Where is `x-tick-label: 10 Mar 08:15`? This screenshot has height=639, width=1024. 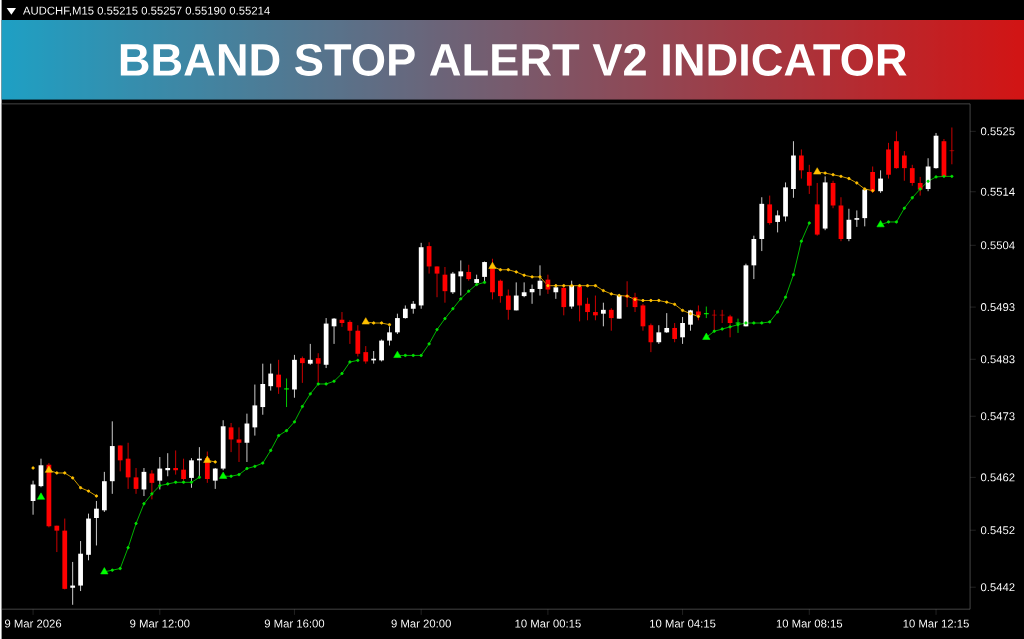 x-tick-label: 10 Mar 08:15 is located at coordinates (809, 623).